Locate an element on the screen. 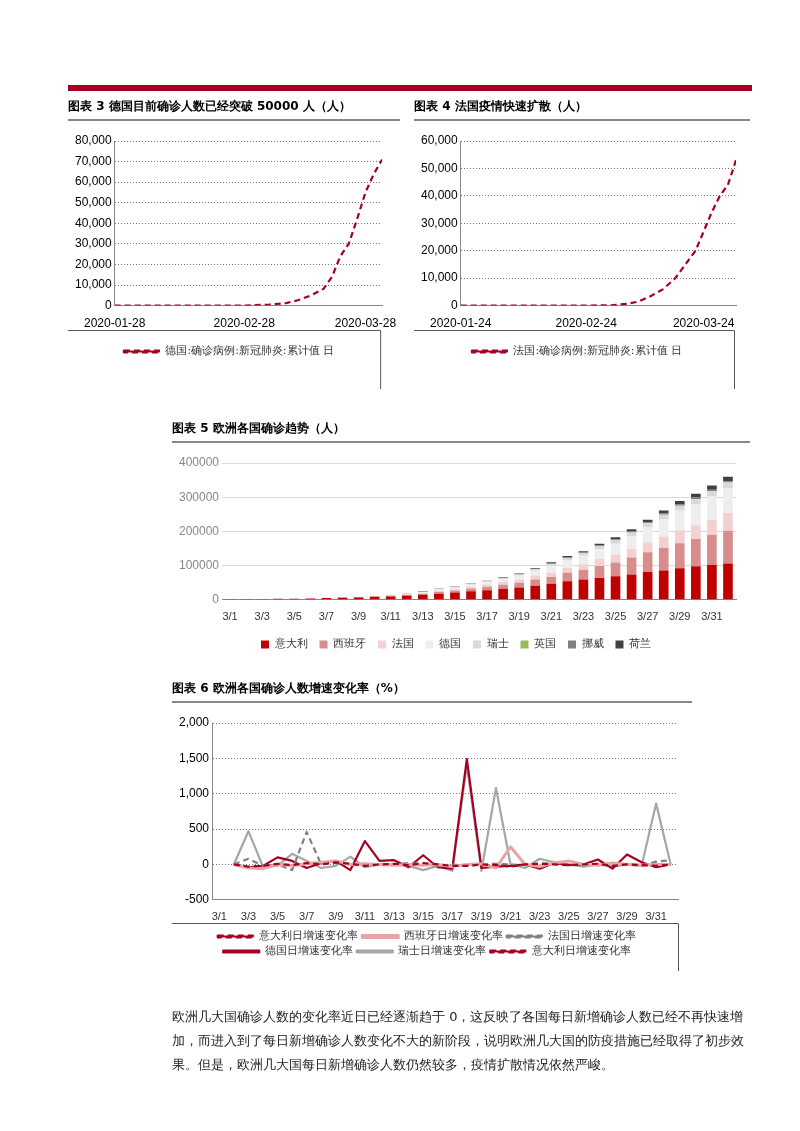 Image resolution: width=800 pixels, height=1131 pixels. y-tick-label: 500 is located at coordinates (199, 828).